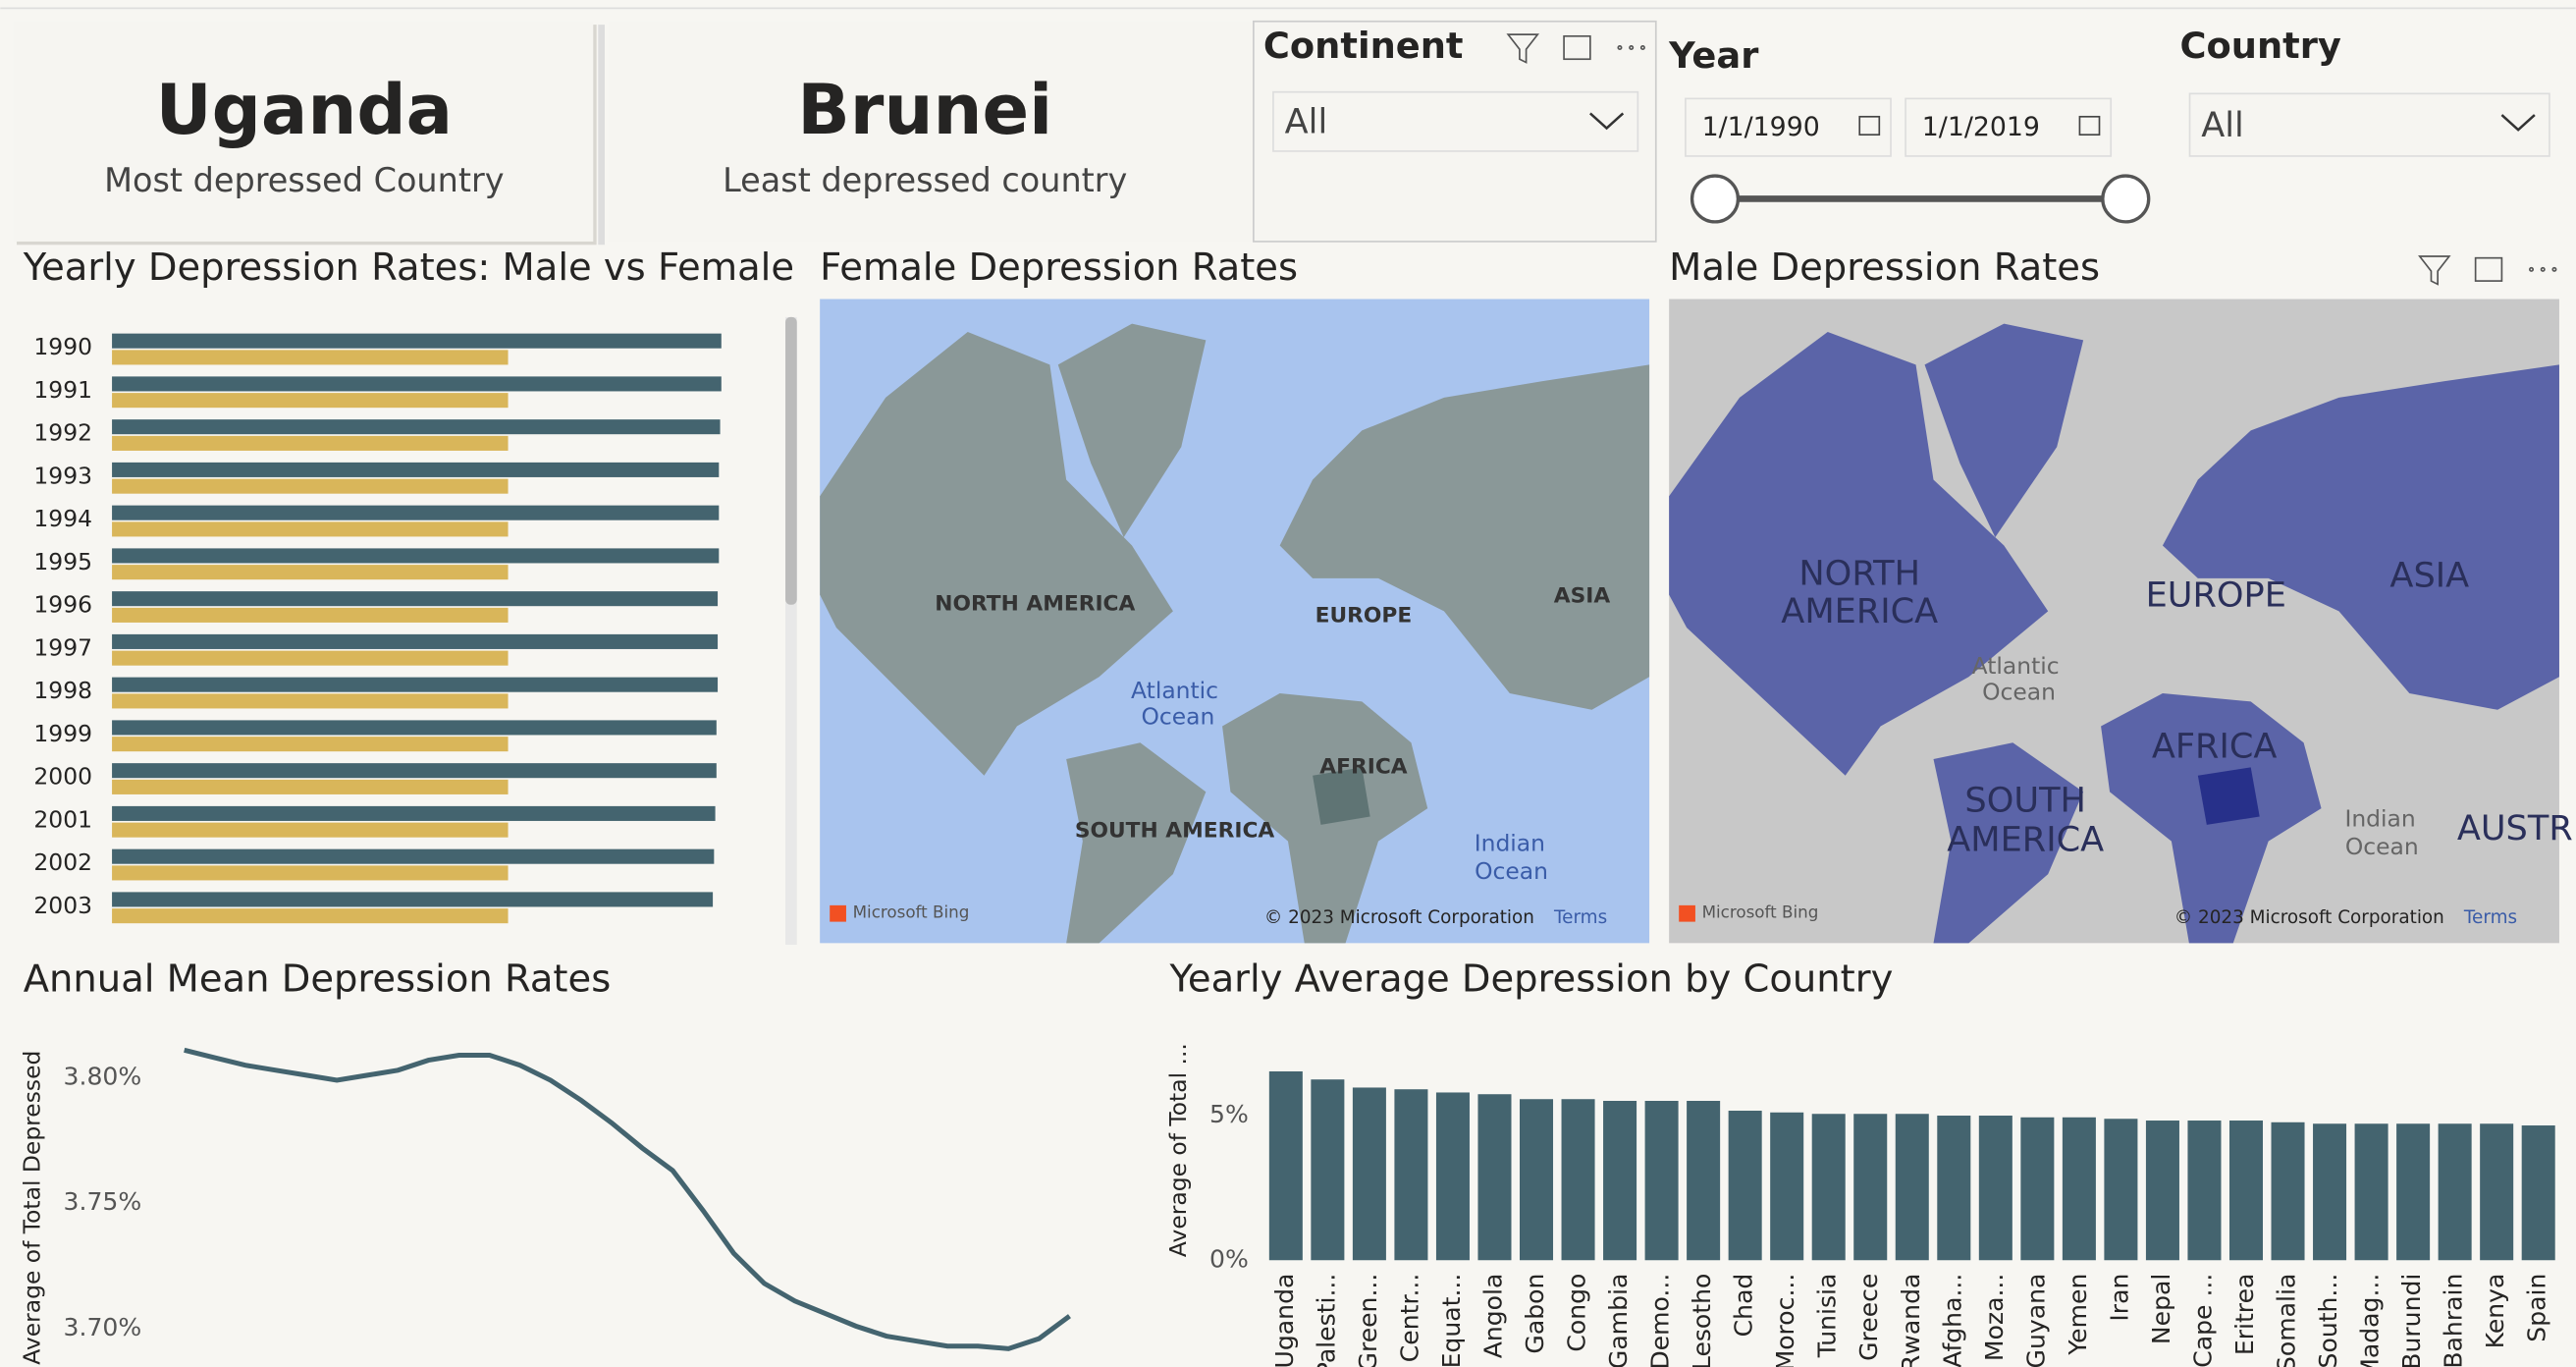 The height and width of the screenshot is (1367, 2576). What do you see at coordinates (1229, 1114) in the screenshot?
I see `y-tick-label: 5%` at bounding box center [1229, 1114].